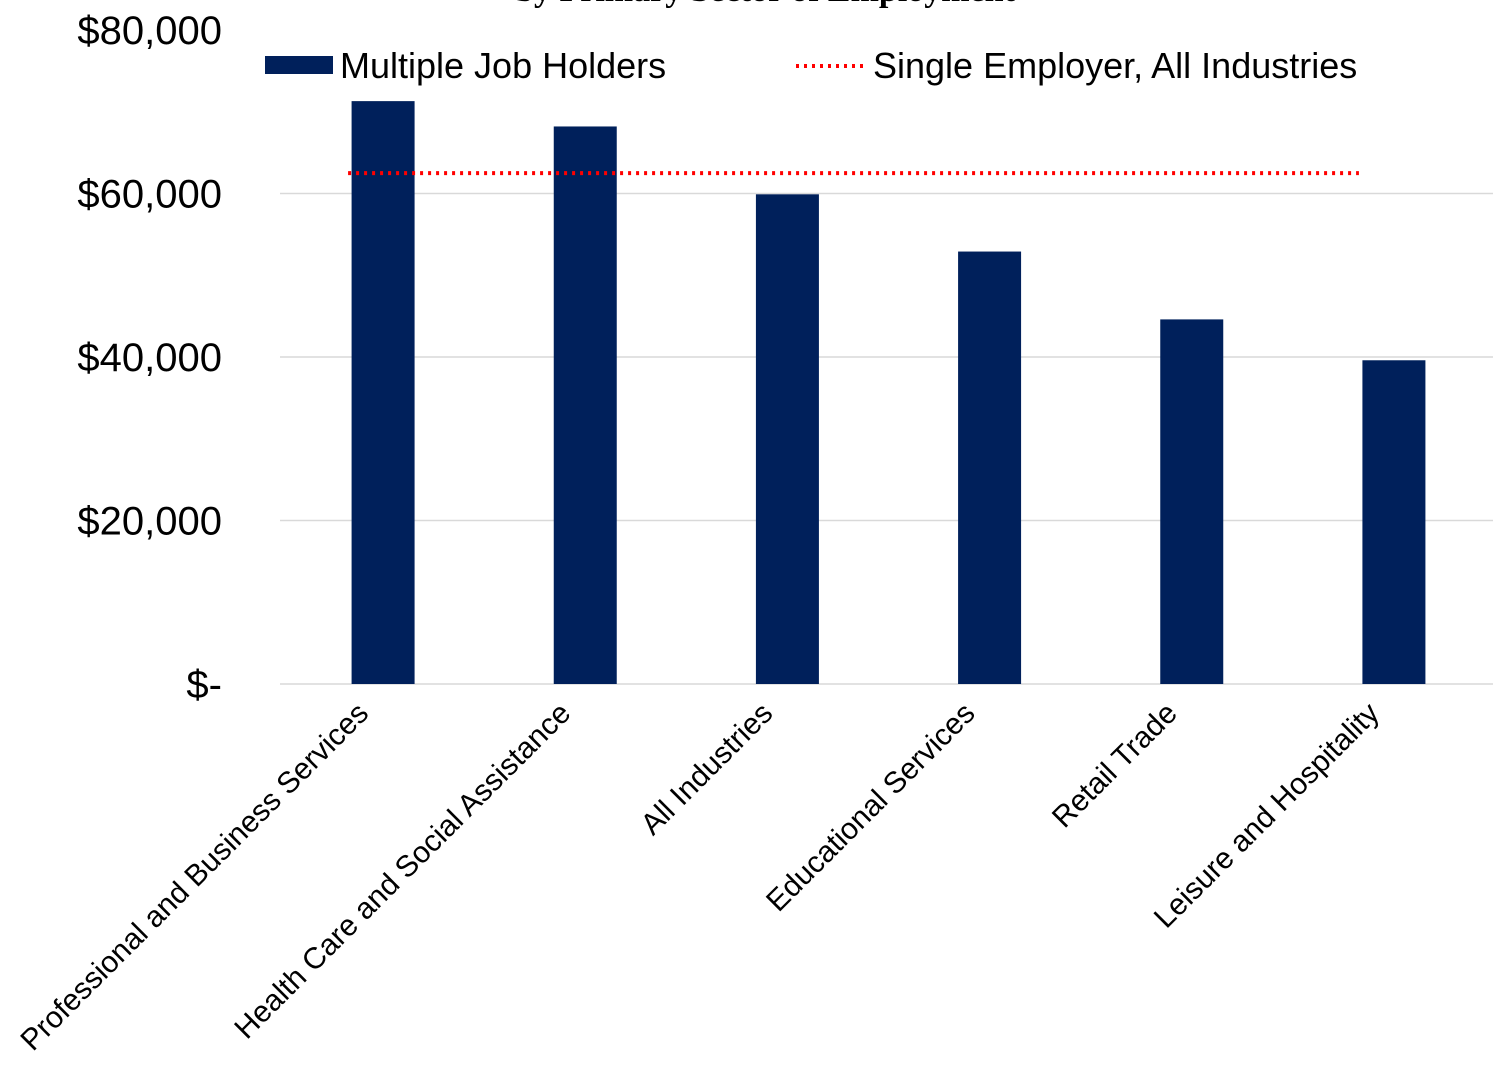 This screenshot has width=1503, height=1084. I want to click on x-tick-label: All Industries, so click(707, 769).